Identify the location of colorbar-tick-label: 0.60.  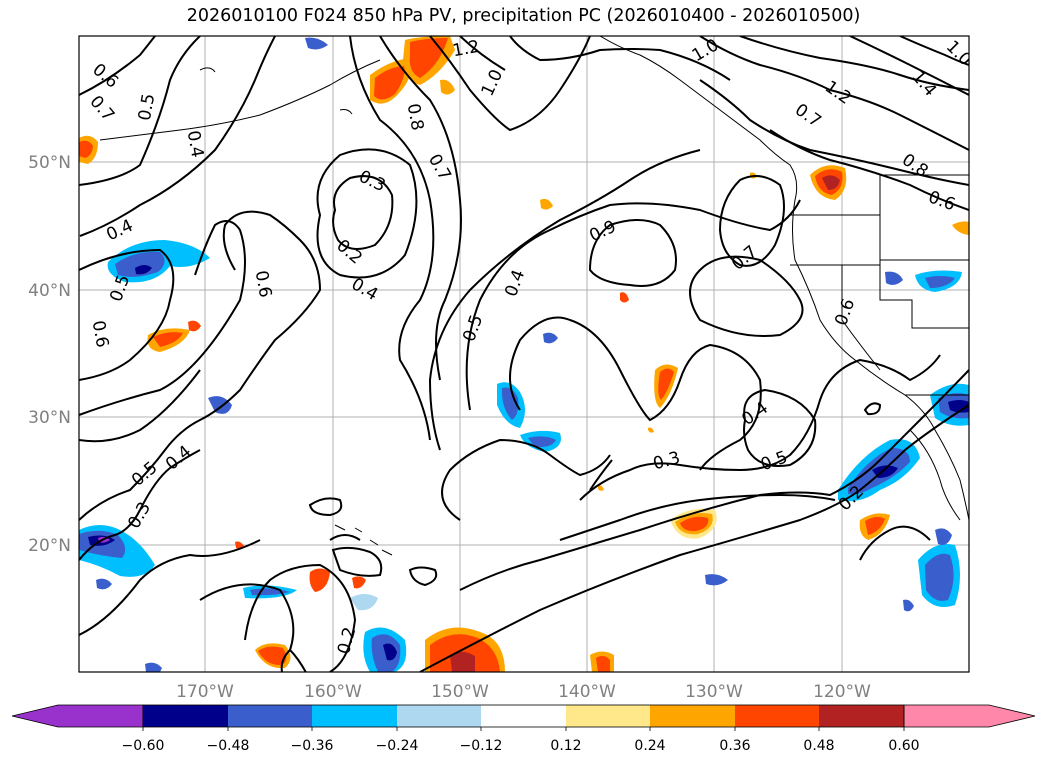
(903, 746).